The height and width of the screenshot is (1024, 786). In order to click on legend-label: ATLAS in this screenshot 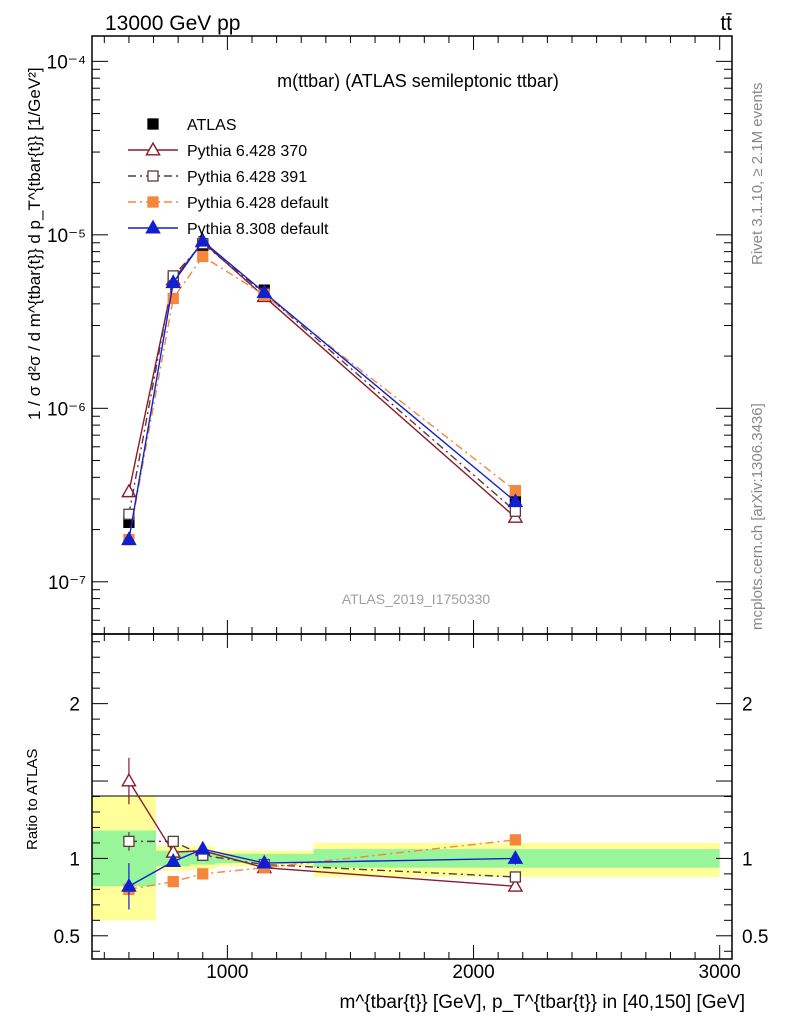, I will do `click(212, 125)`.